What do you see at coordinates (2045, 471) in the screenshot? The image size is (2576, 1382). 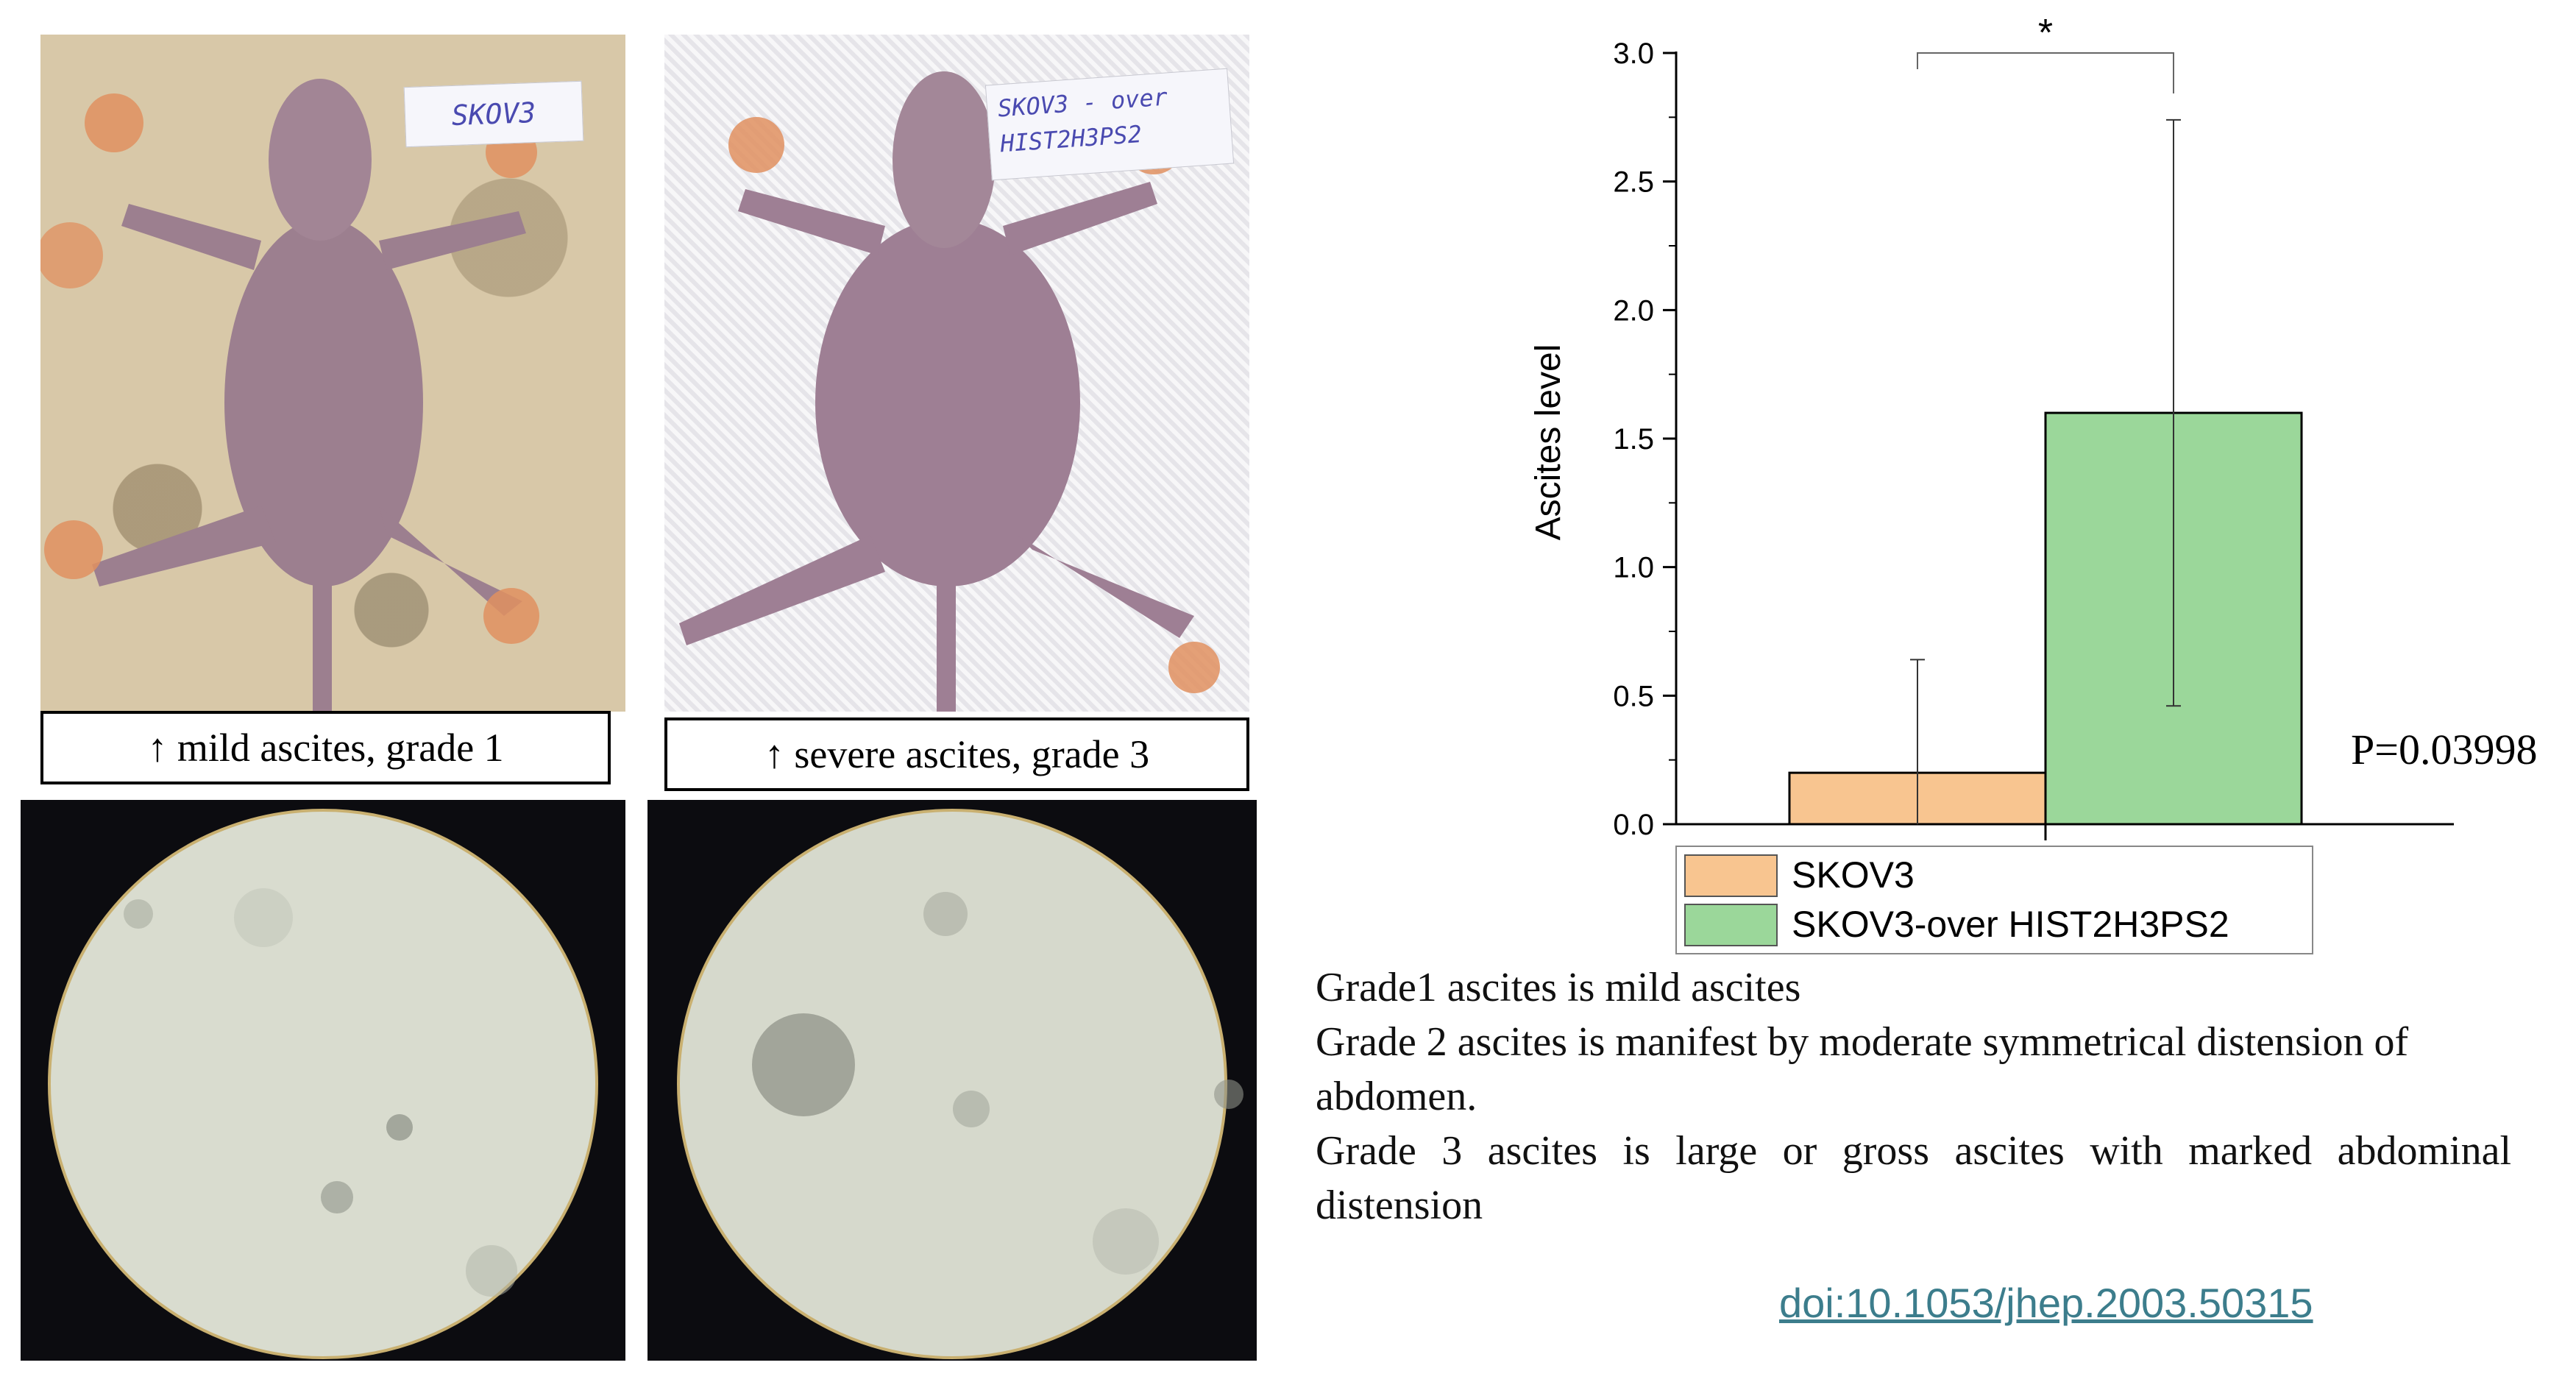 I see `chart-error-bars` at bounding box center [2045, 471].